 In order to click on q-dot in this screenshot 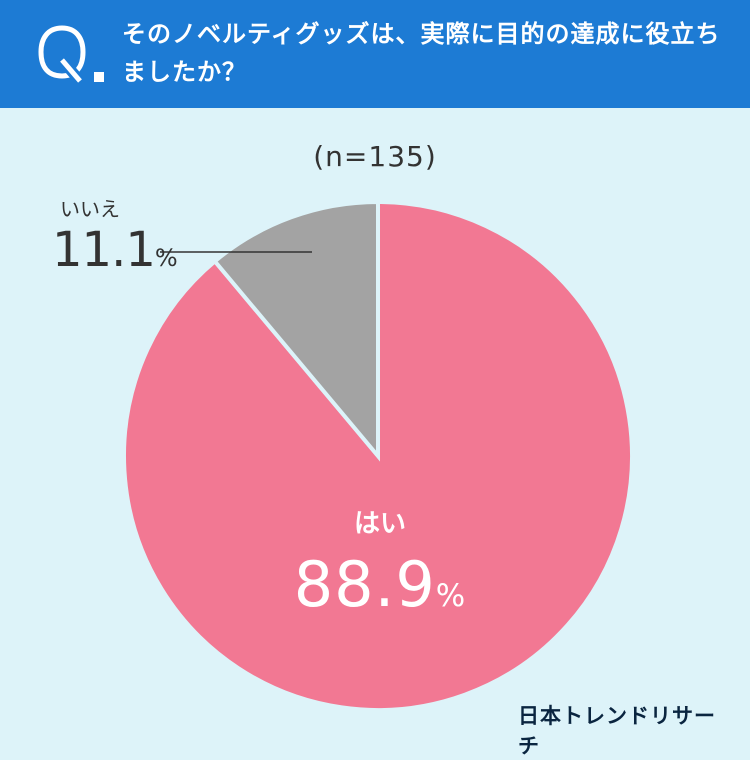, I will do `click(99, 77)`.